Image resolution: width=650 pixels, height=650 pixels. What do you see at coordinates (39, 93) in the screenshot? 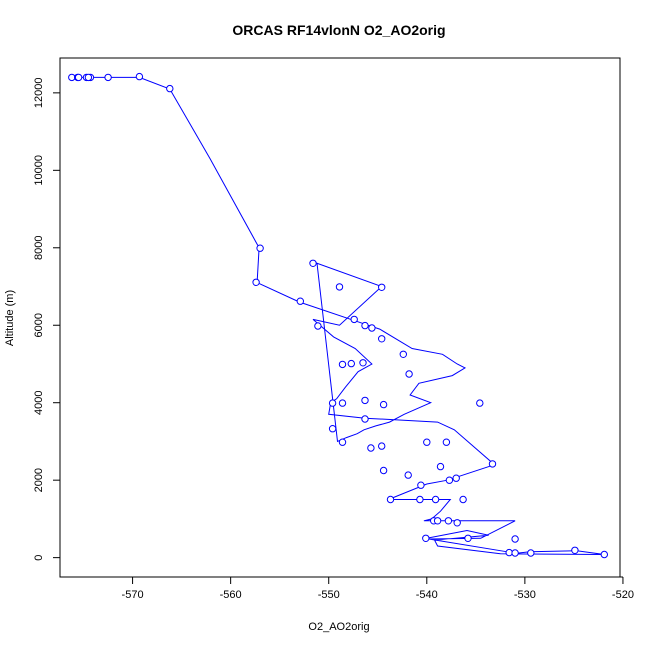
I see `y-tick-label: 12000` at bounding box center [39, 93].